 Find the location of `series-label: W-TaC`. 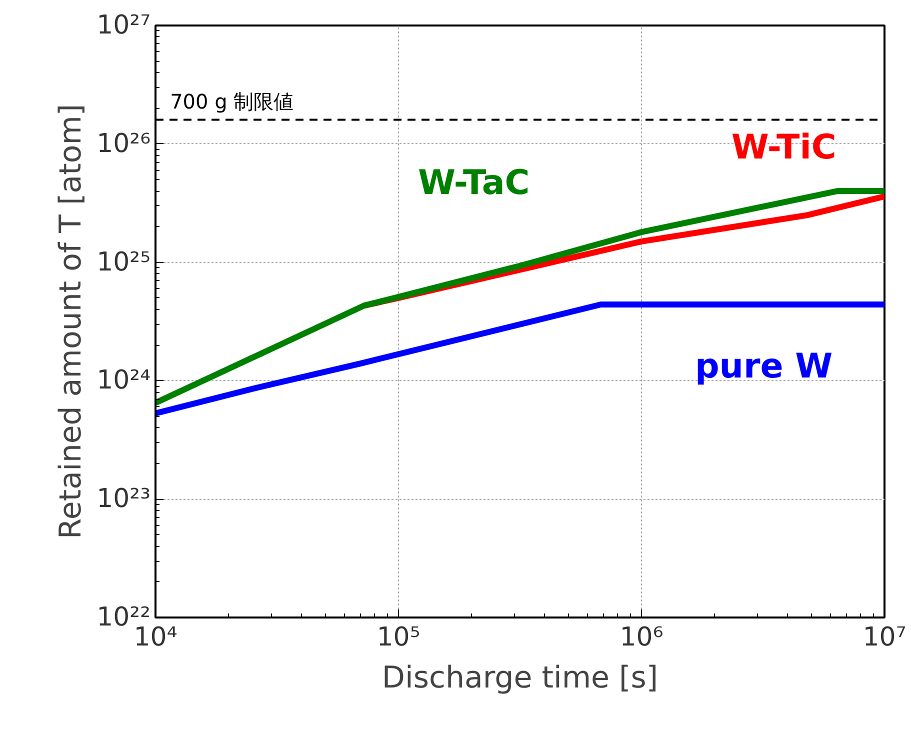

series-label: W-TaC is located at coordinates (474, 183).